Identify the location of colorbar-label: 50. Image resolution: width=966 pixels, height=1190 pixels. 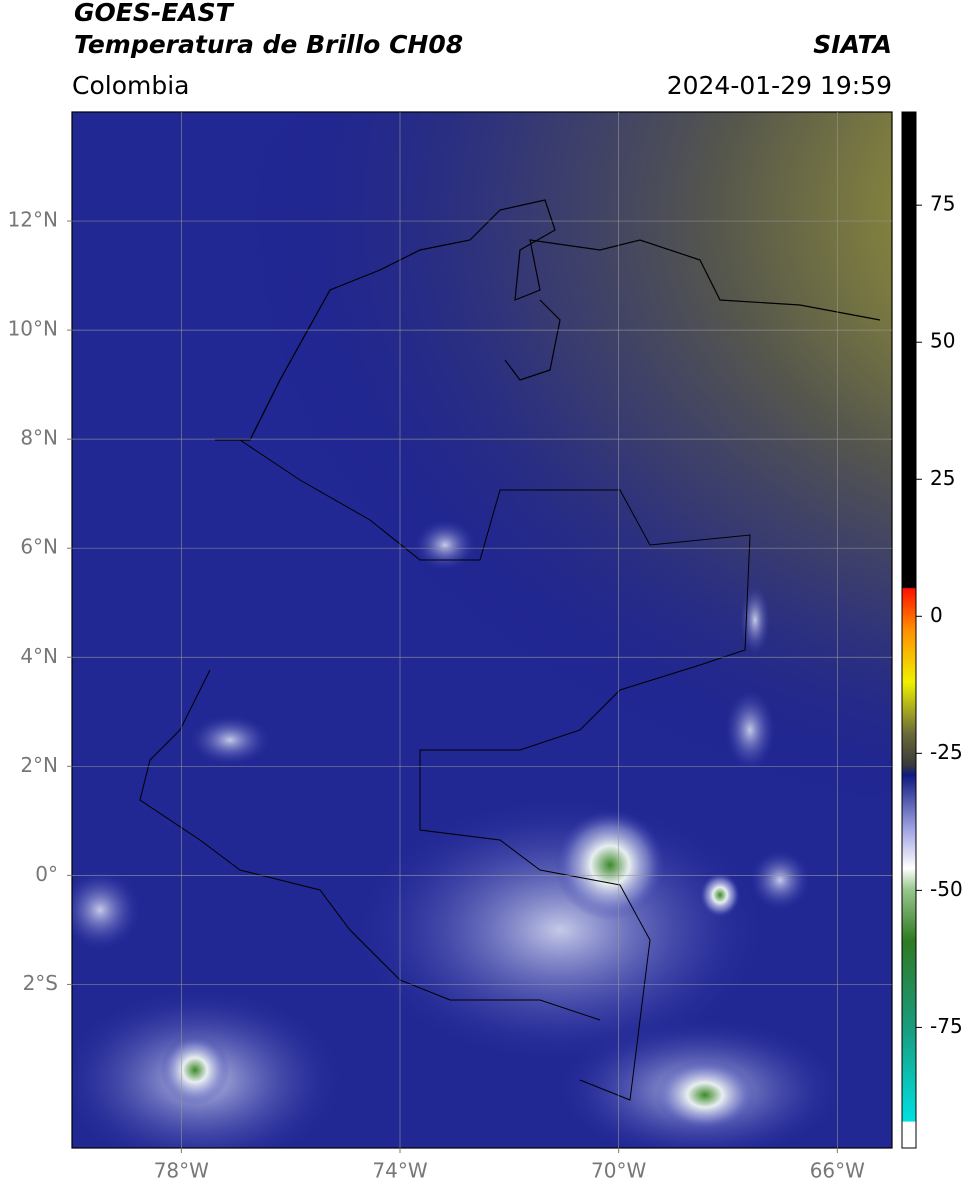
(942, 341).